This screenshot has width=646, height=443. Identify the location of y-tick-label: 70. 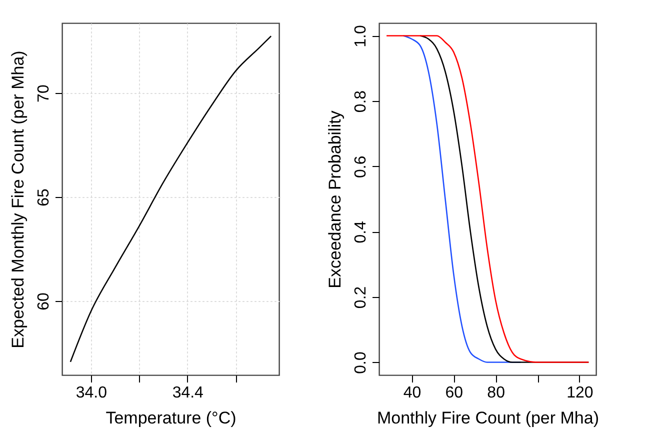
(44, 93).